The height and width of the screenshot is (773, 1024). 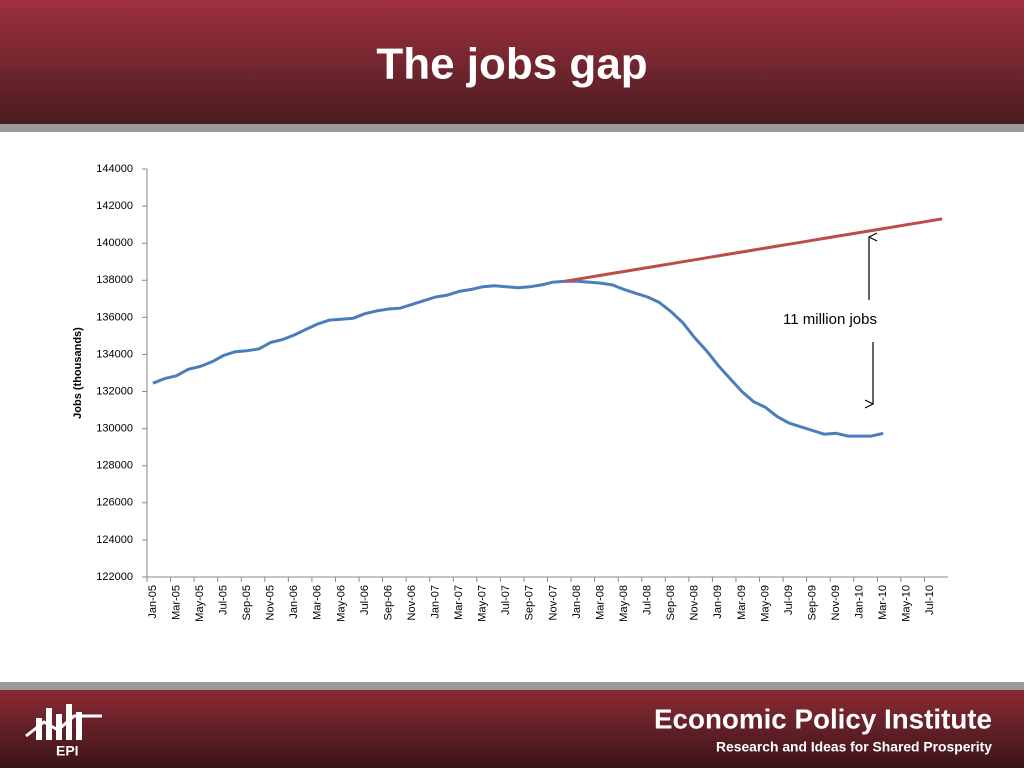 What do you see at coordinates (436, 602) in the screenshot?
I see `x-tick-label: Jan-07` at bounding box center [436, 602].